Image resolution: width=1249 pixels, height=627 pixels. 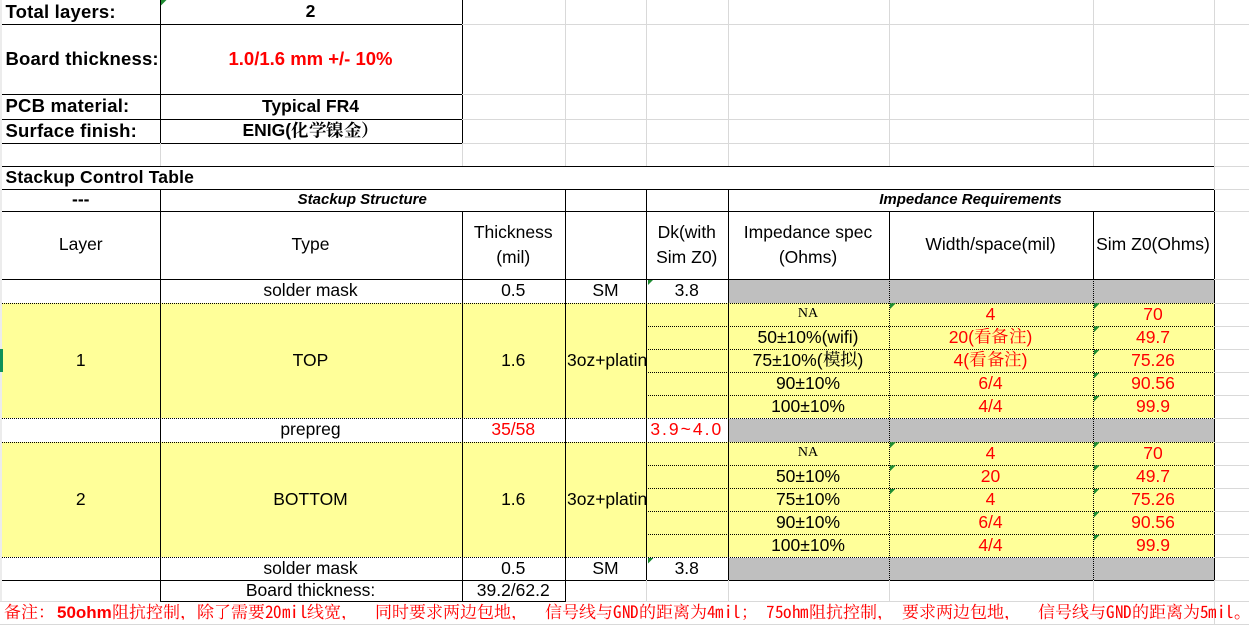 What do you see at coordinates (991, 406) in the screenshot?
I see `layer1-imp-4-width: 4/4` at bounding box center [991, 406].